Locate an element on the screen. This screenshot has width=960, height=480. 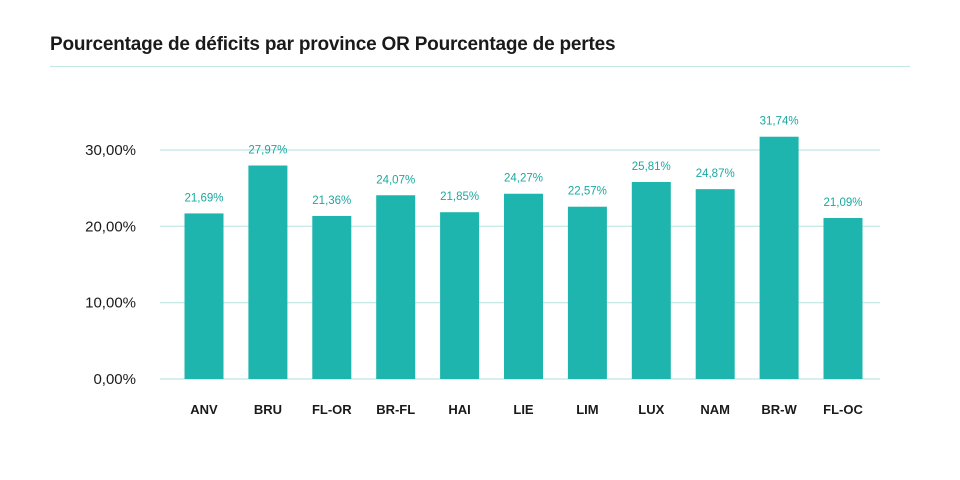
data-label: 25,81% is located at coordinates (651, 167).